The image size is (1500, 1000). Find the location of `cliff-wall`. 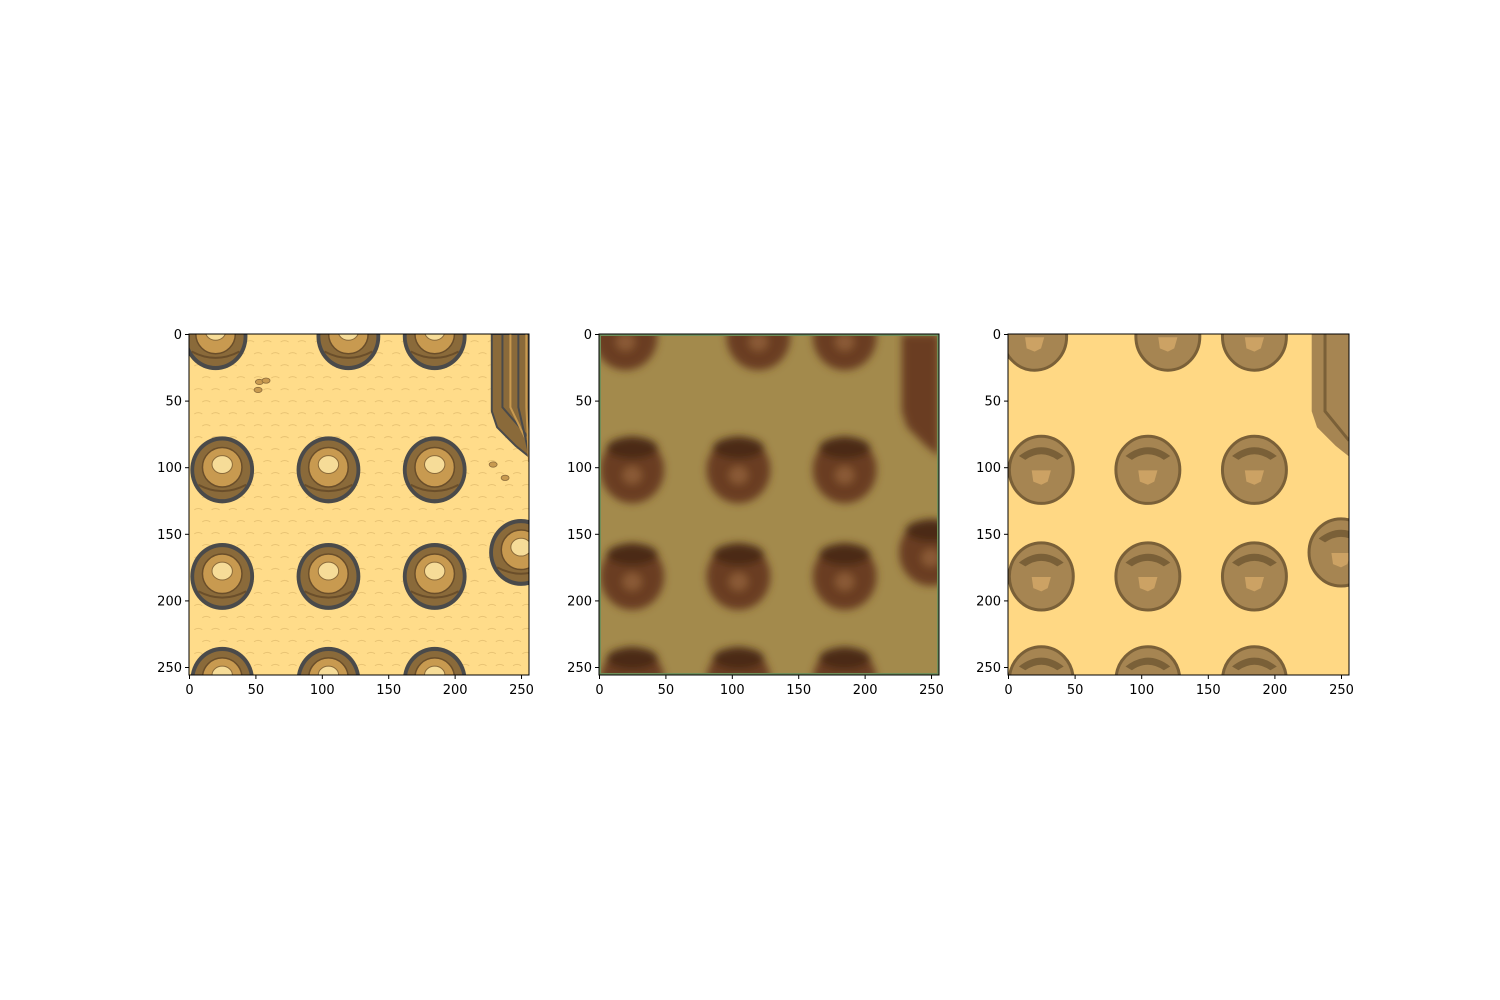

cliff-wall is located at coordinates (920, 395).